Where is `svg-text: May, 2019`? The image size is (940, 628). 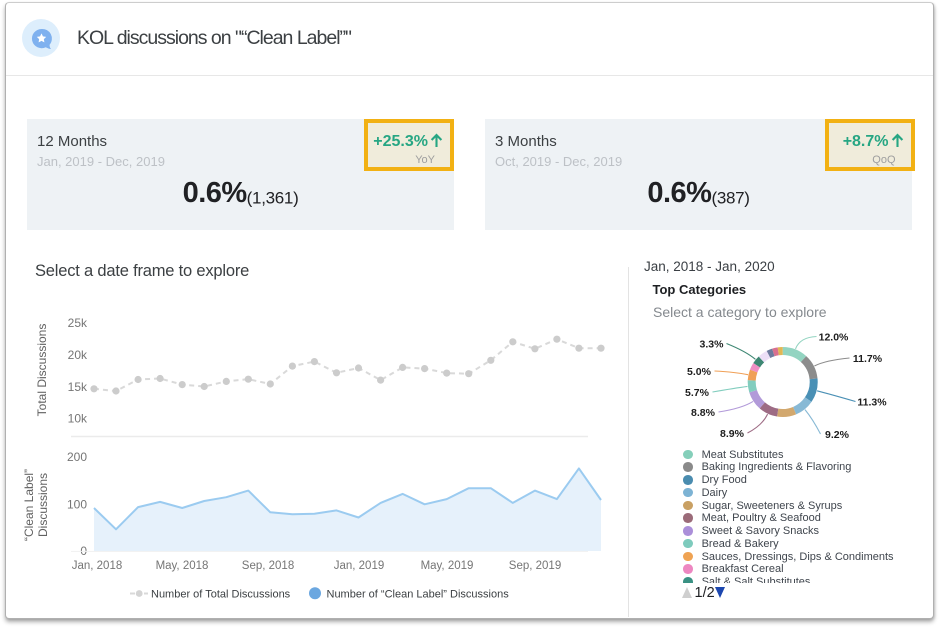 svg-text: May, 2019 is located at coordinates (447, 566).